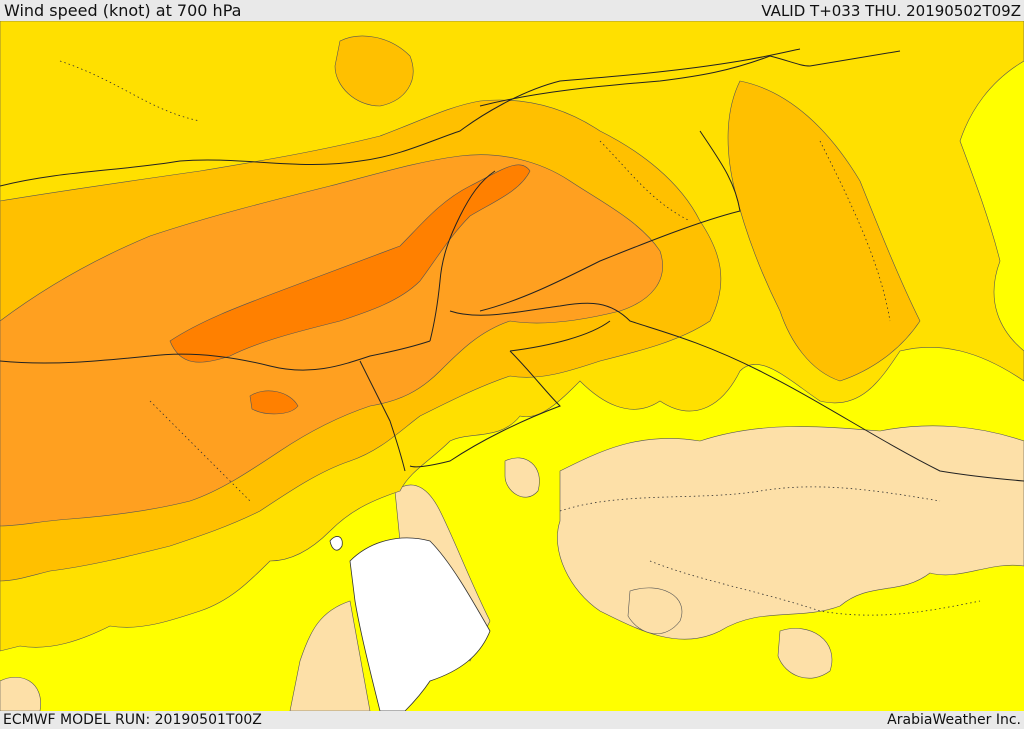 The width and height of the screenshot is (1024, 729). I want to click on band-high-north, so click(374, 71).